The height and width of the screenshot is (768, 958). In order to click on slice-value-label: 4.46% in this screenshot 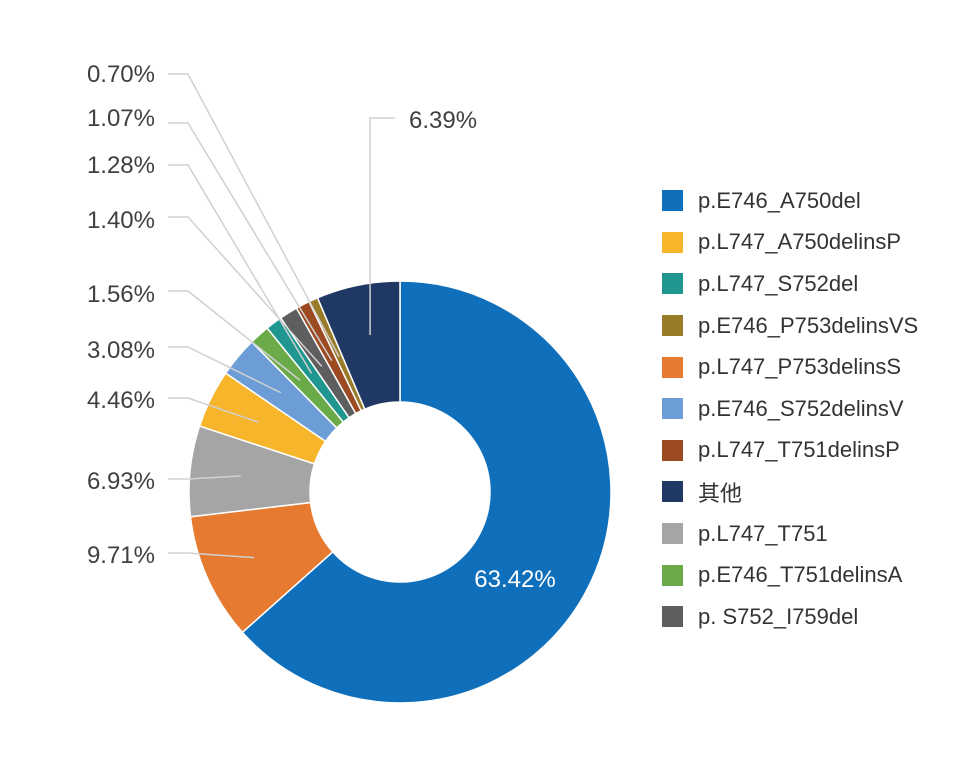, I will do `click(121, 400)`.